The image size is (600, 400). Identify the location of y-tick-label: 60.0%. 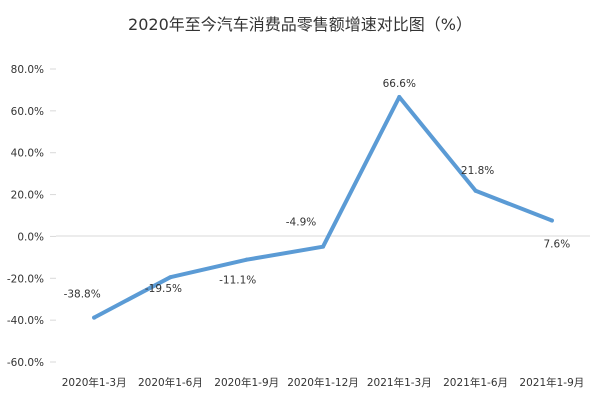
(27, 112).